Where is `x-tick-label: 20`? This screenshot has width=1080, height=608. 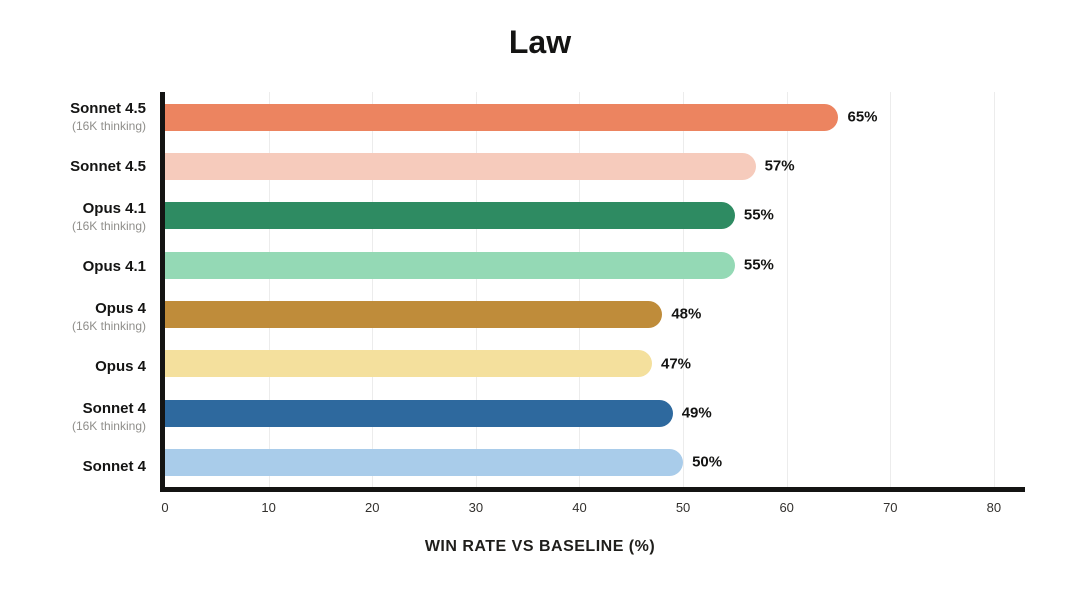
x-tick-label: 20 is located at coordinates (372, 507).